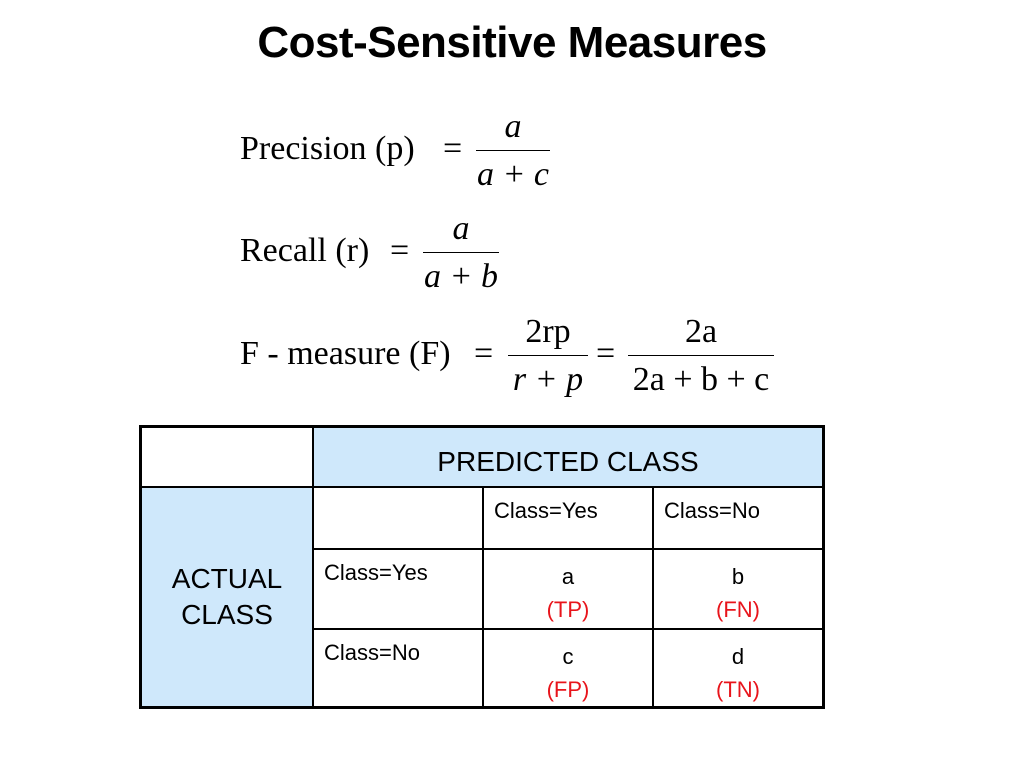 The image size is (1024, 768). Describe the element at coordinates (701, 331) in the screenshot. I see `fmeasure-numerator-2: 2a` at that location.